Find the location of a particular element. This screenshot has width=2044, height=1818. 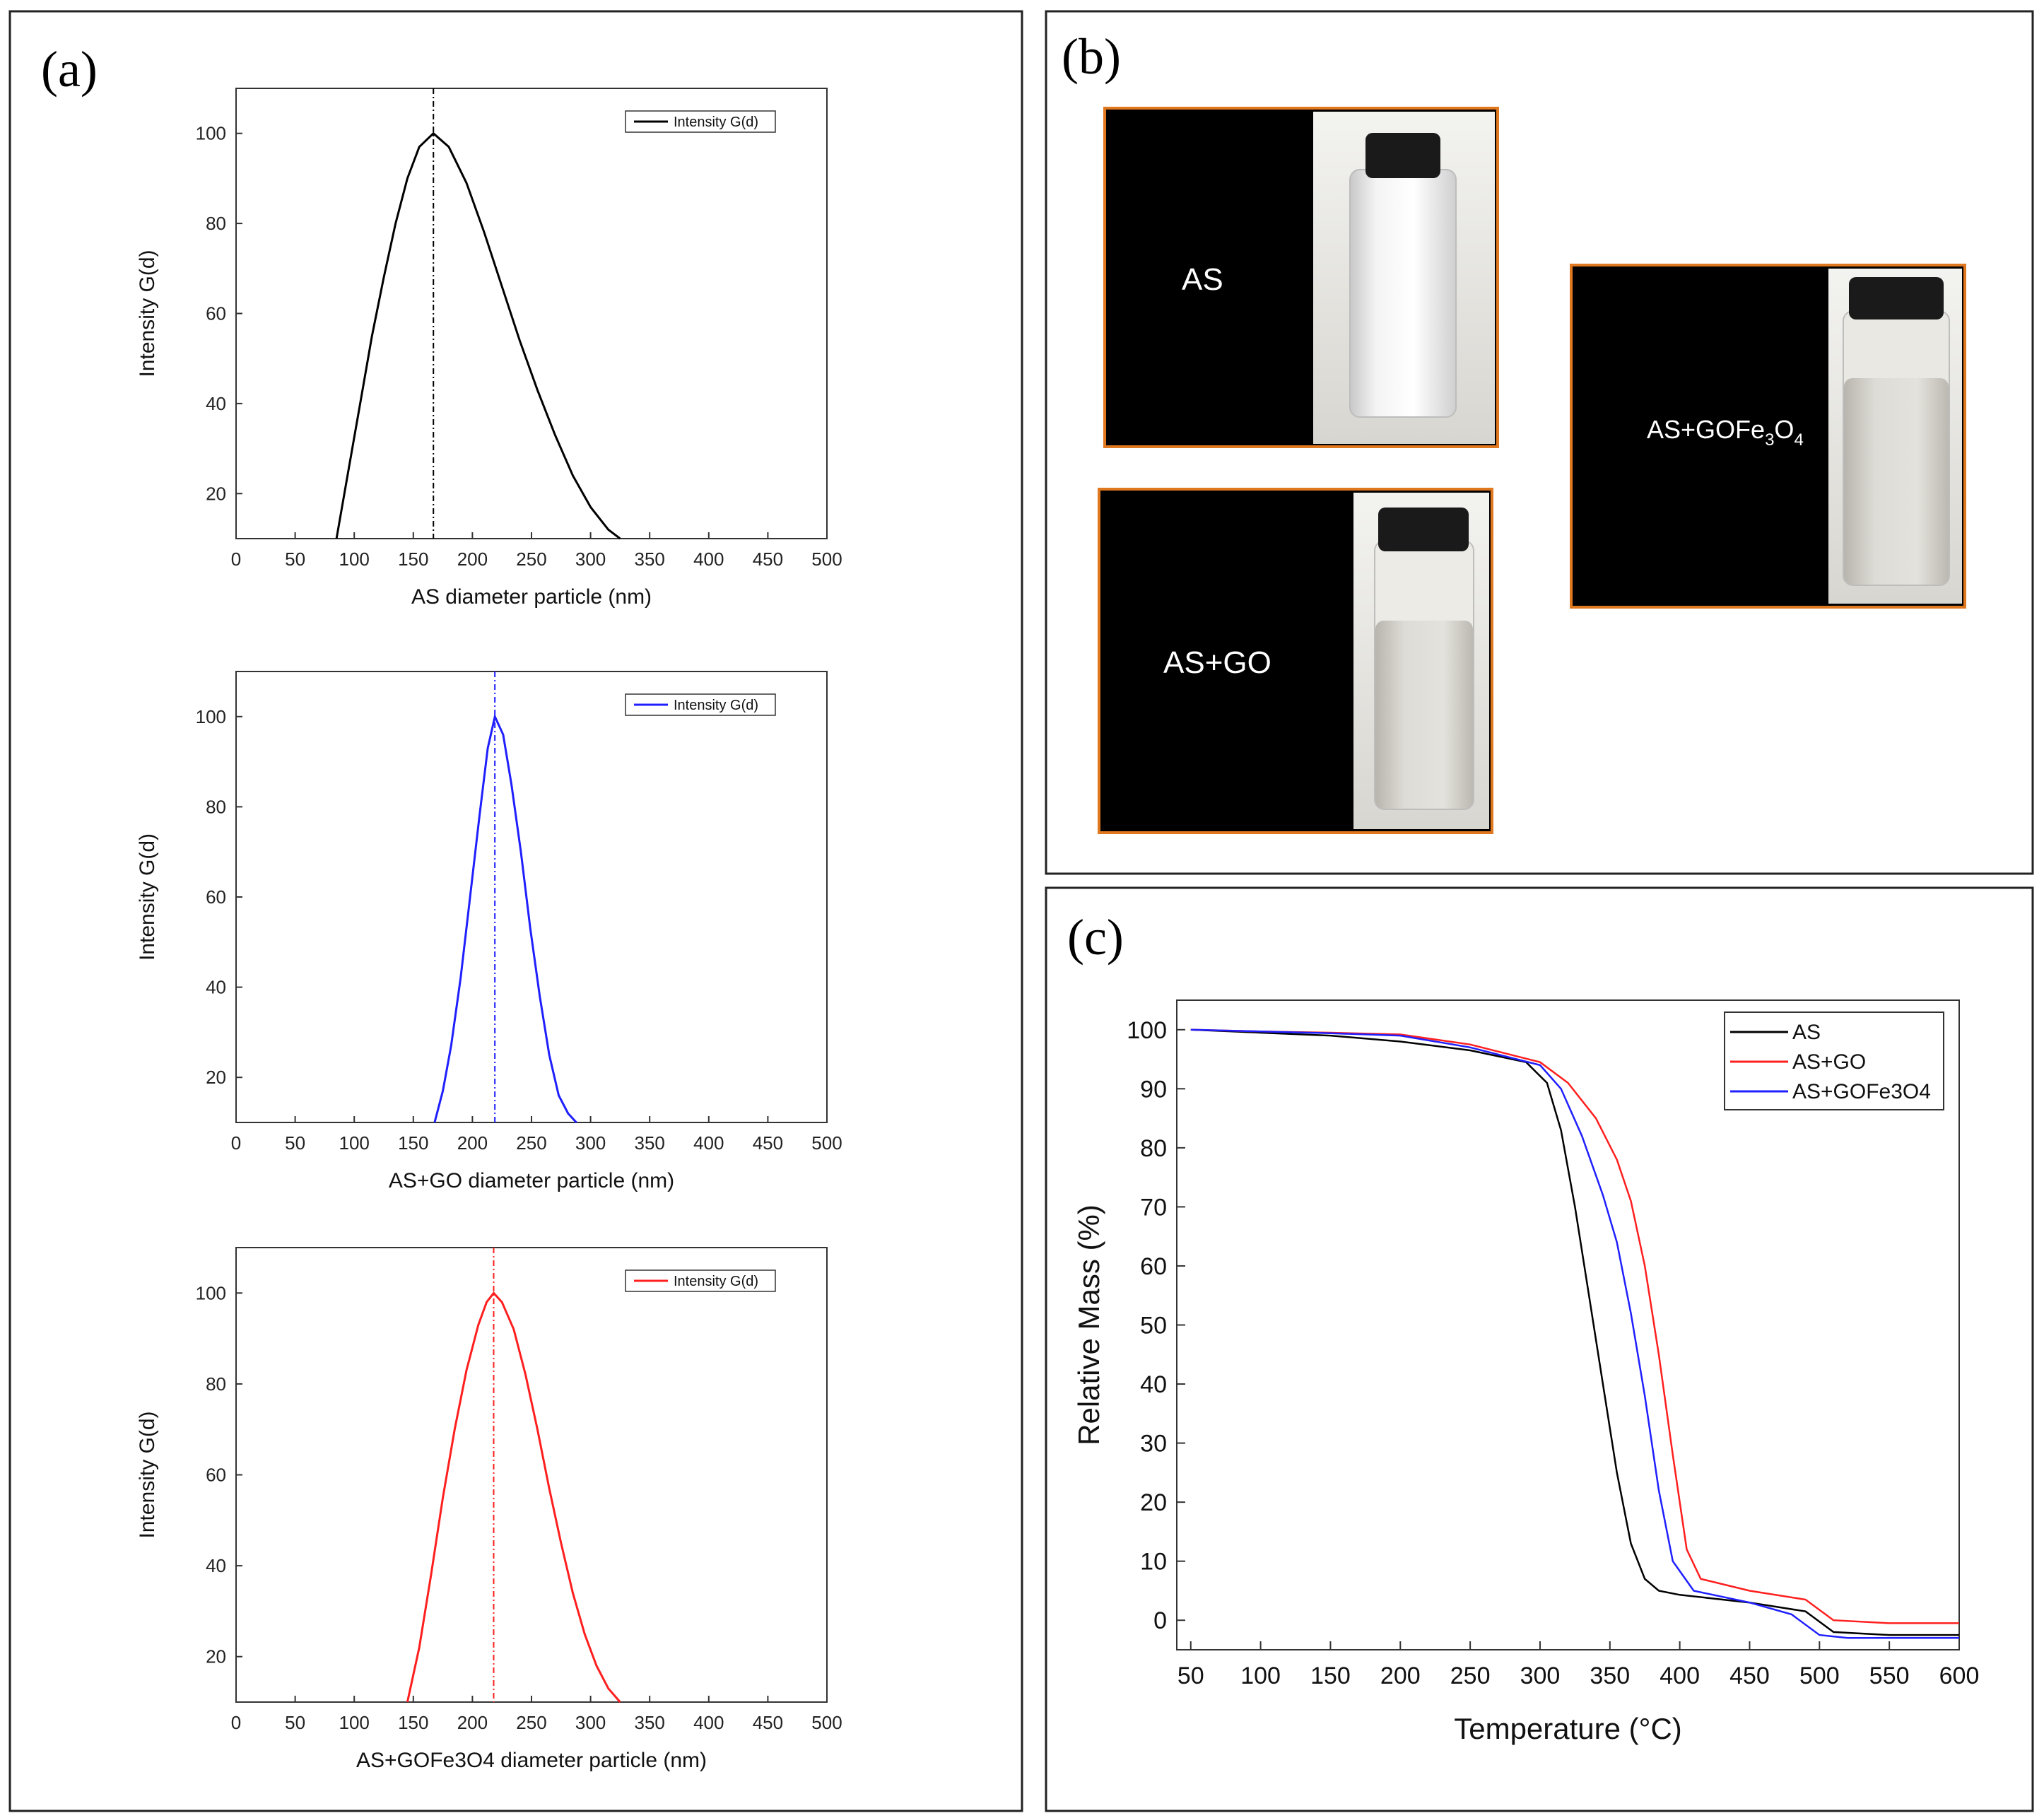

y-tick-label: 50 is located at coordinates (1153, 1326).